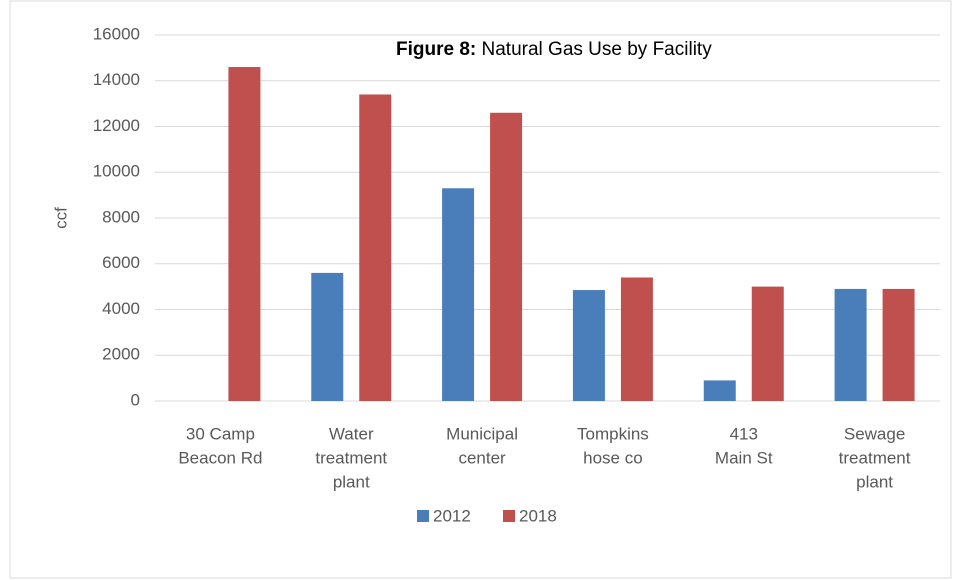 The image size is (953, 580). Describe the element at coordinates (220, 457) in the screenshot. I see `x-tick-label: Beacon Rd` at that location.